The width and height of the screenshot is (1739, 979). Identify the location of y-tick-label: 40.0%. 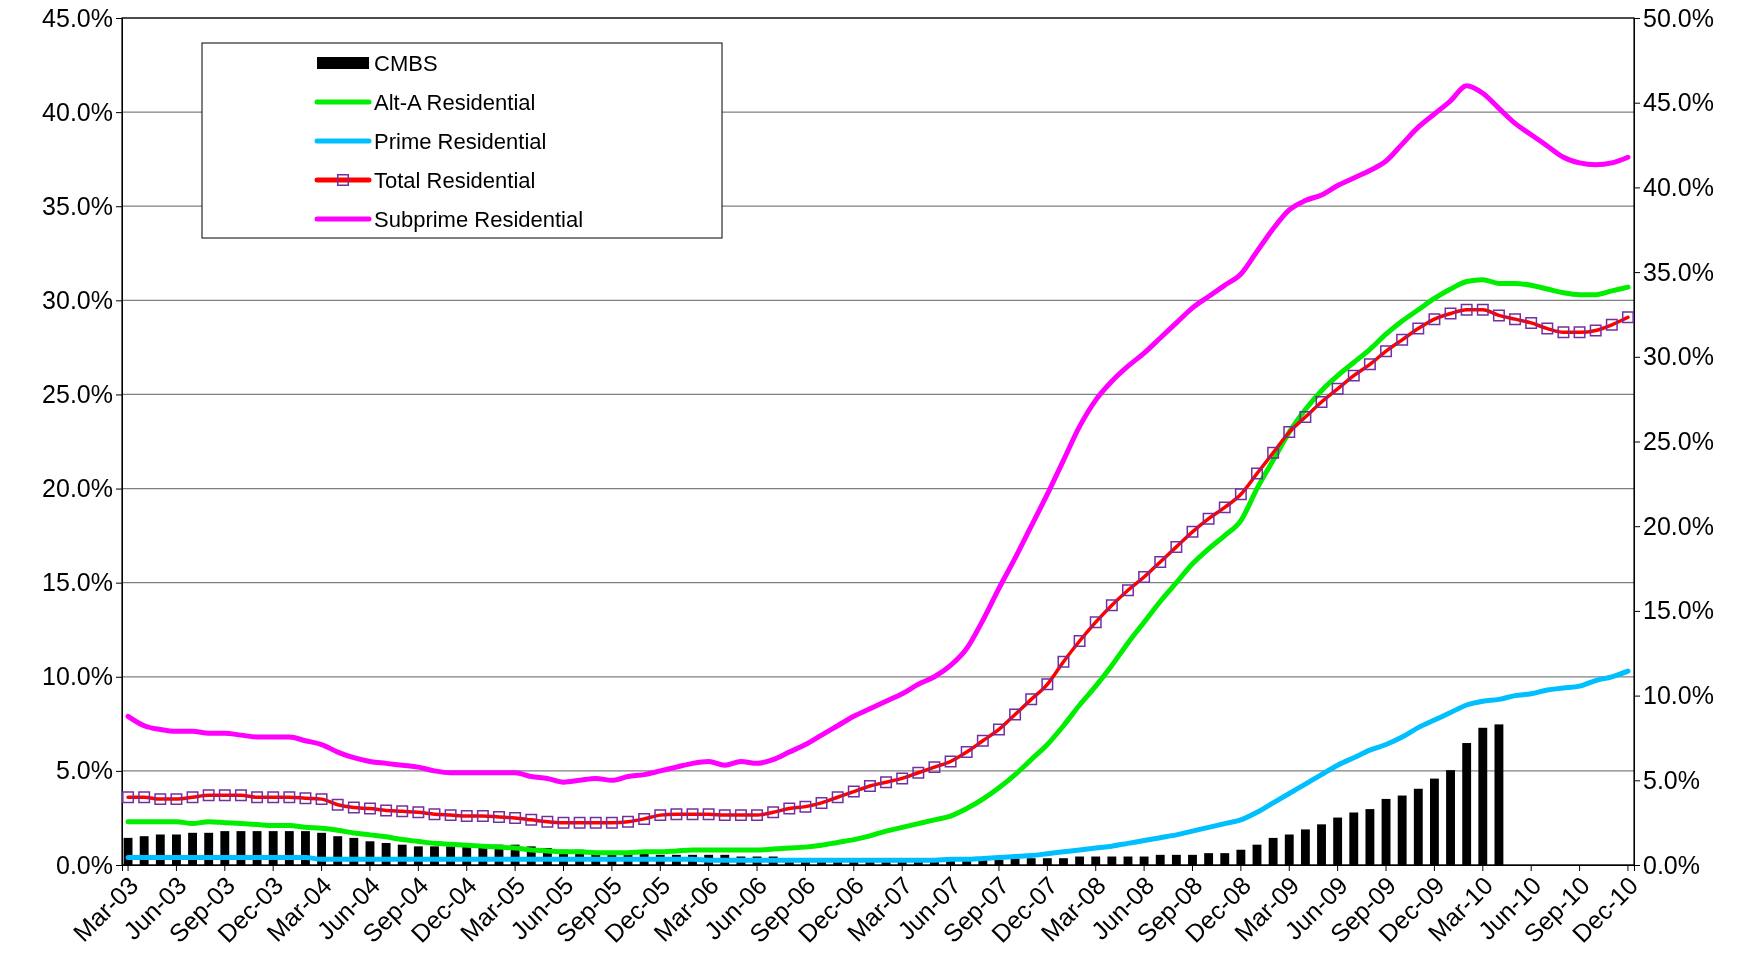
(77, 111).